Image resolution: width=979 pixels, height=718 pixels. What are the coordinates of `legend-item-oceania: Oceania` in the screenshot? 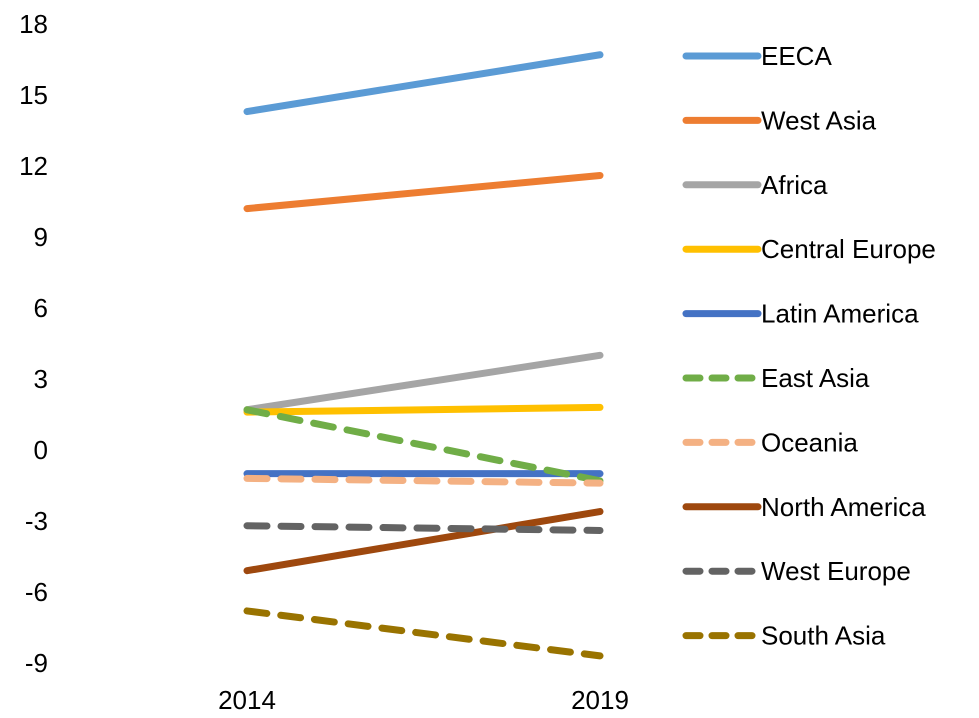 It's located at (770, 442).